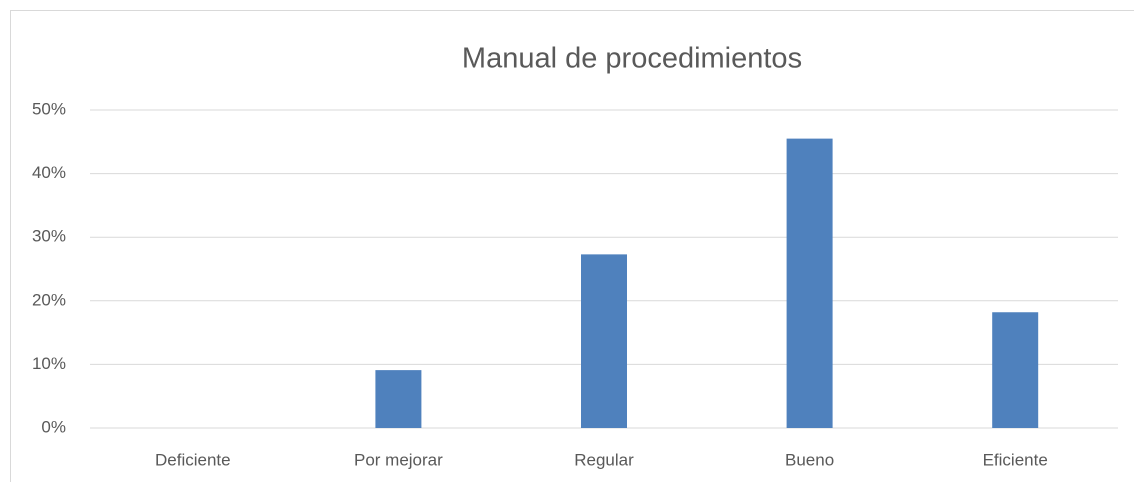 The image size is (1134, 482). I want to click on x-tick-label: Regular, so click(604, 459).